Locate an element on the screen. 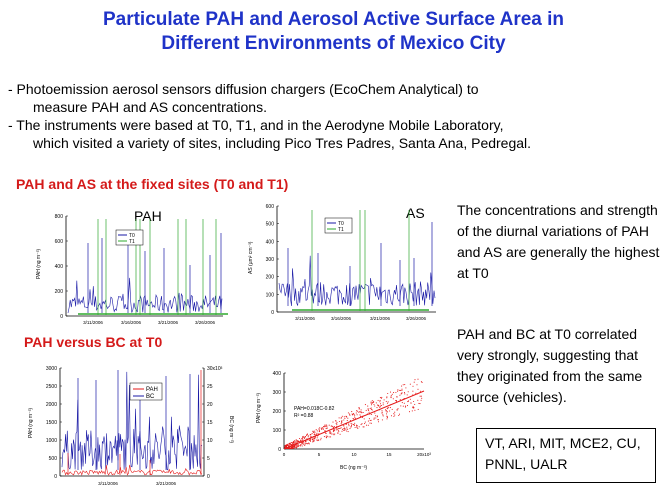 This screenshot has height=500, width=667. y-axis-label-scatter: PAH (ng m⁻³) is located at coordinates (259, 408).